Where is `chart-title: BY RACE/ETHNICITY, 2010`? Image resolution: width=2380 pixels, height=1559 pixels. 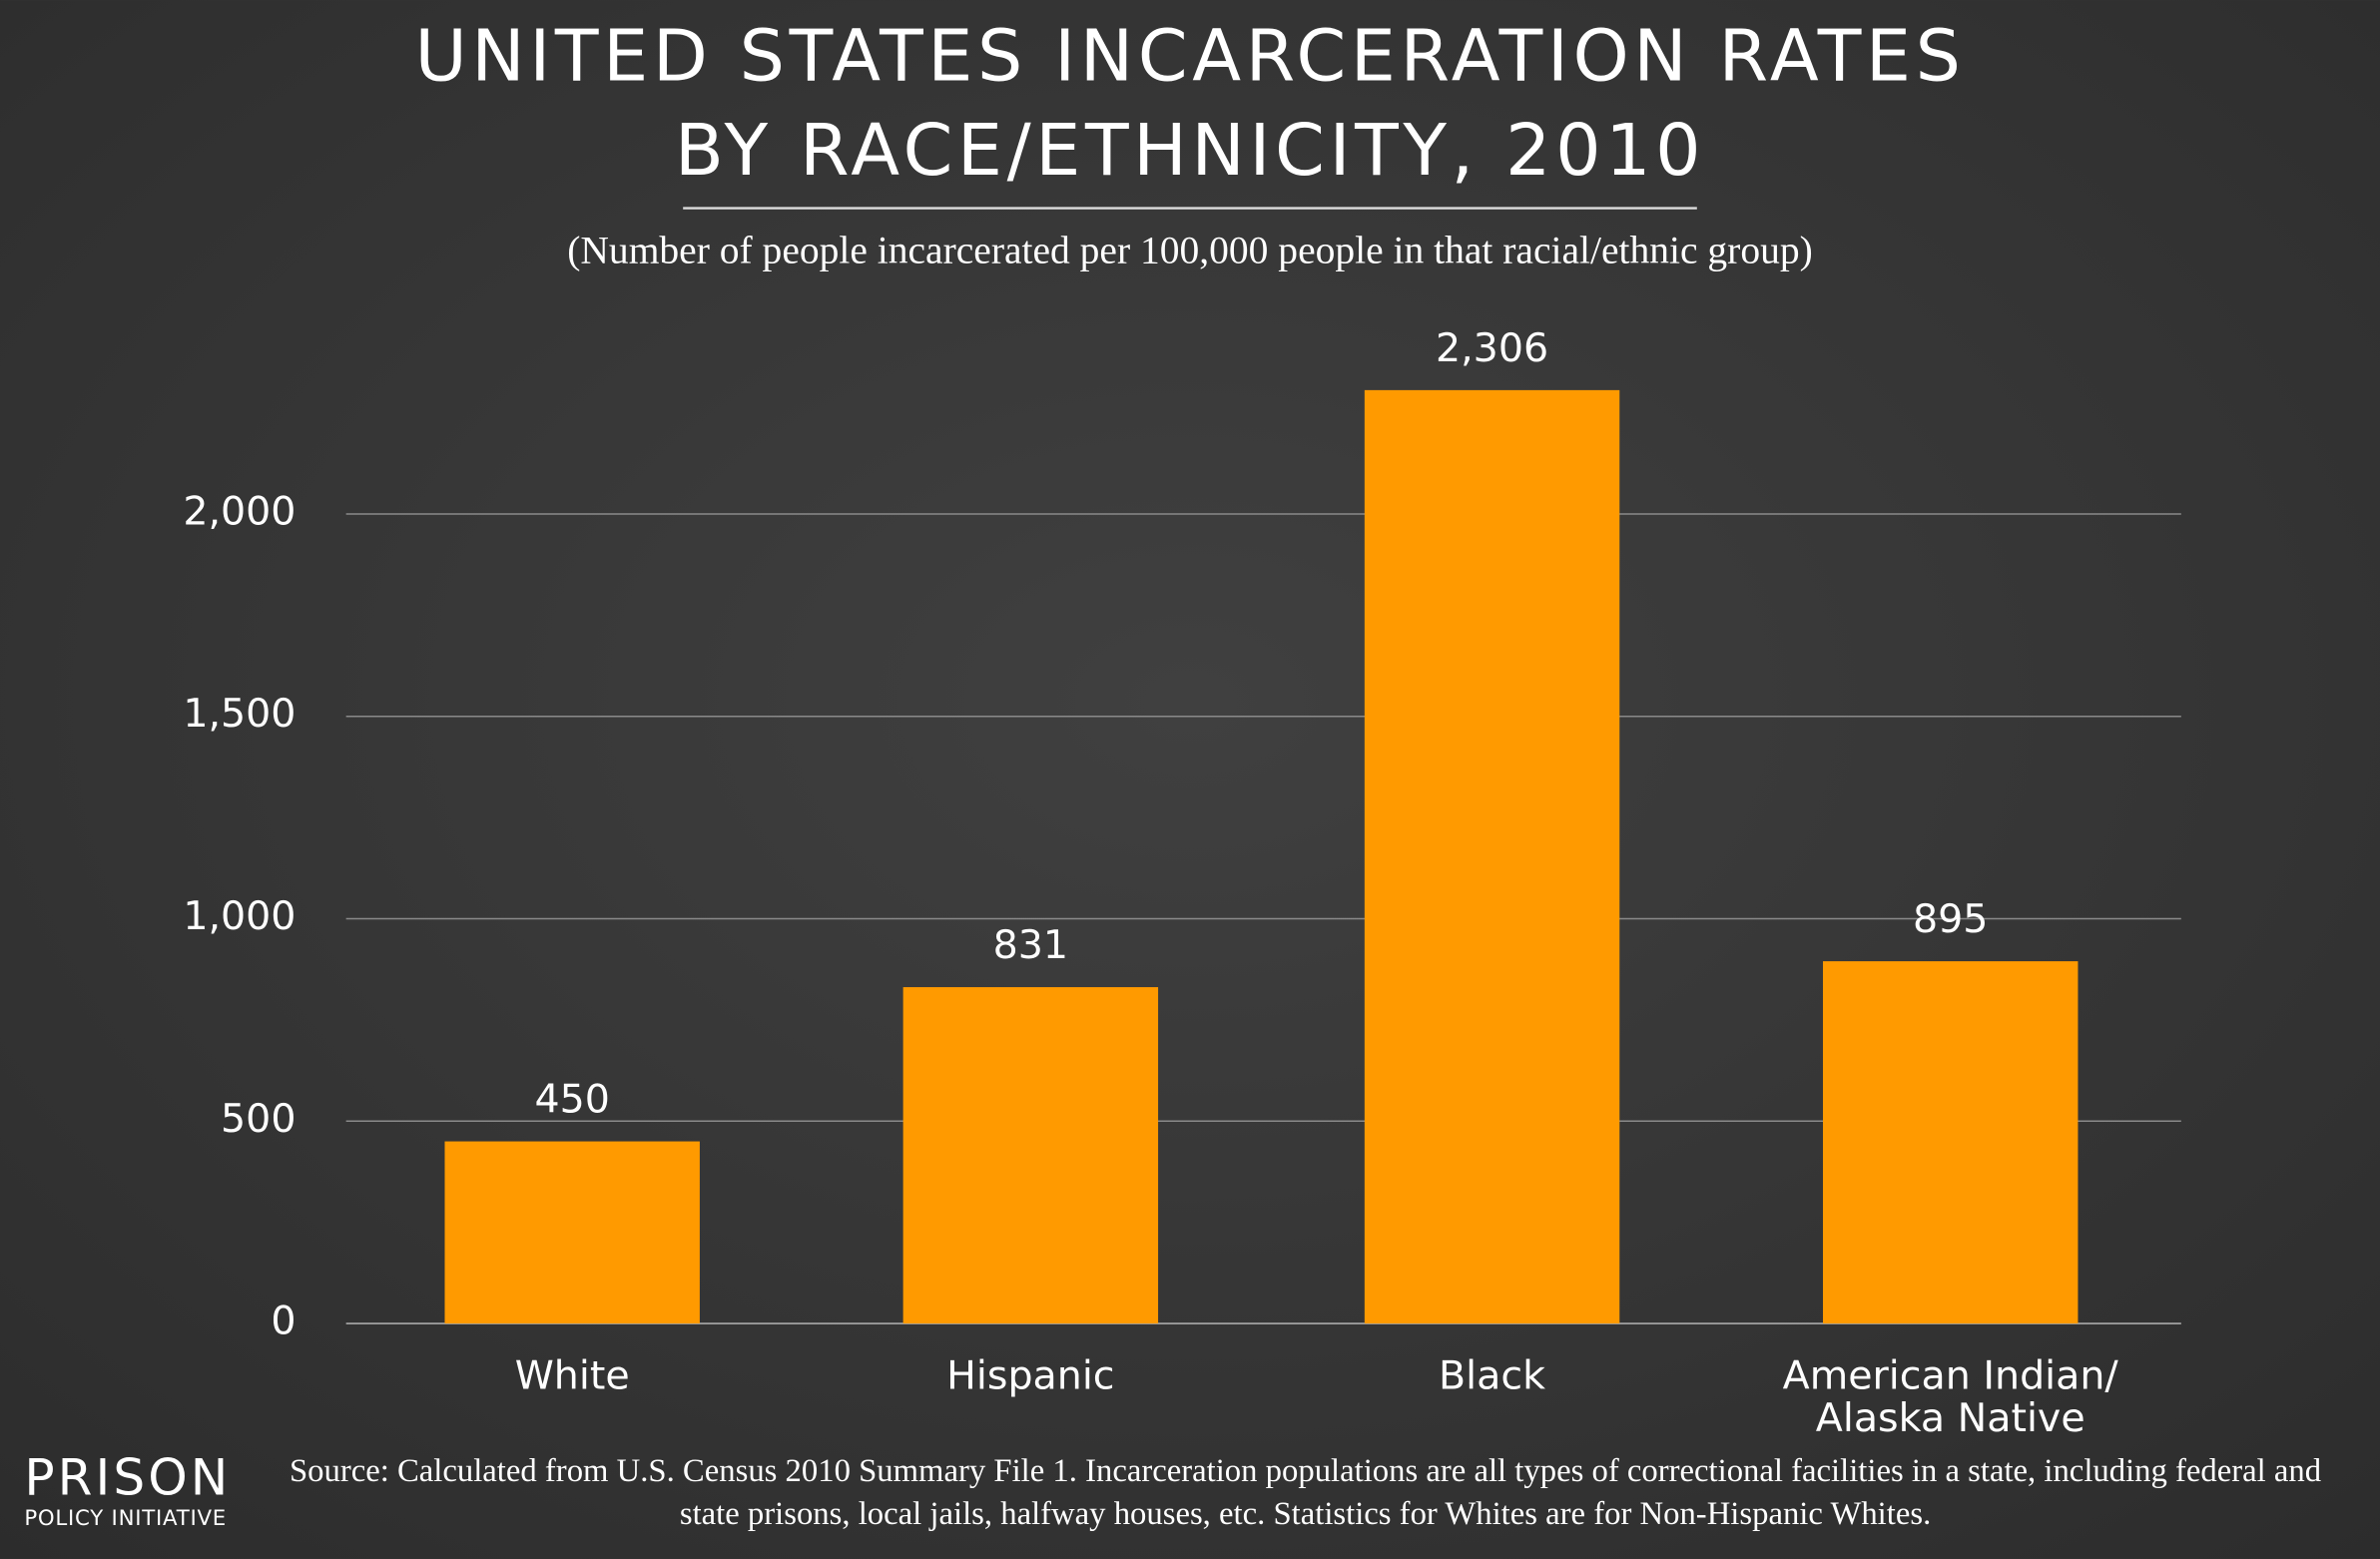 chart-title: BY RACE/ETHNICITY, 2010 is located at coordinates (1190, 150).